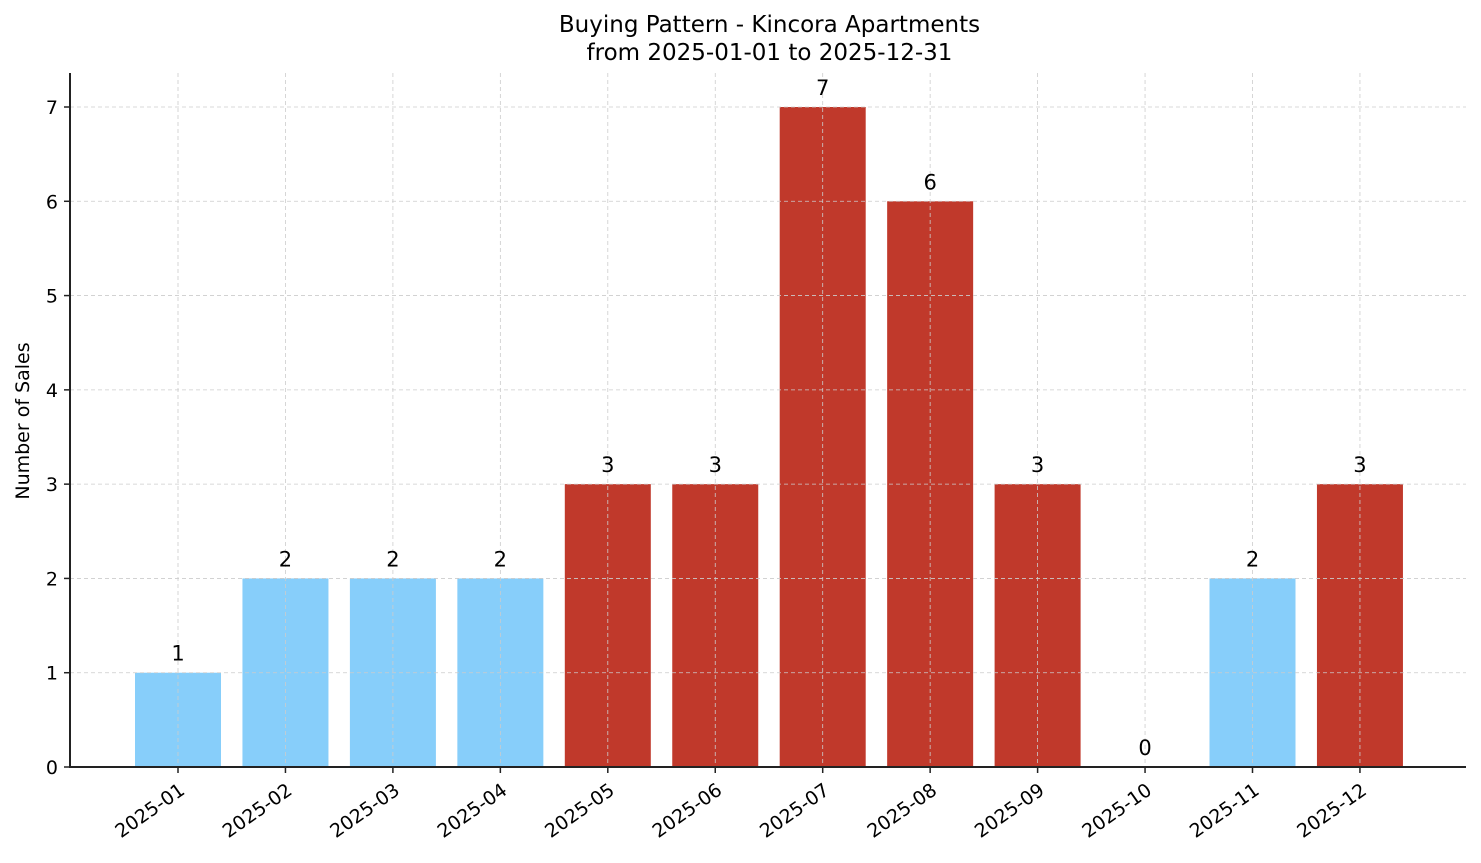 The image size is (1481, 863). What do you see at coordinates (1117, 811) in the screenshot?
I see `x-tick-label: 2025-10` at bounding box center [1117, 811].